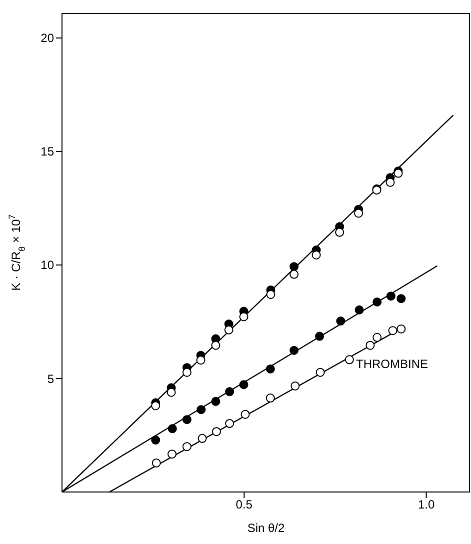  Describe the element at coordinates (47, 265) in the screenshot. I see `y-tick-label: 10` at that location.